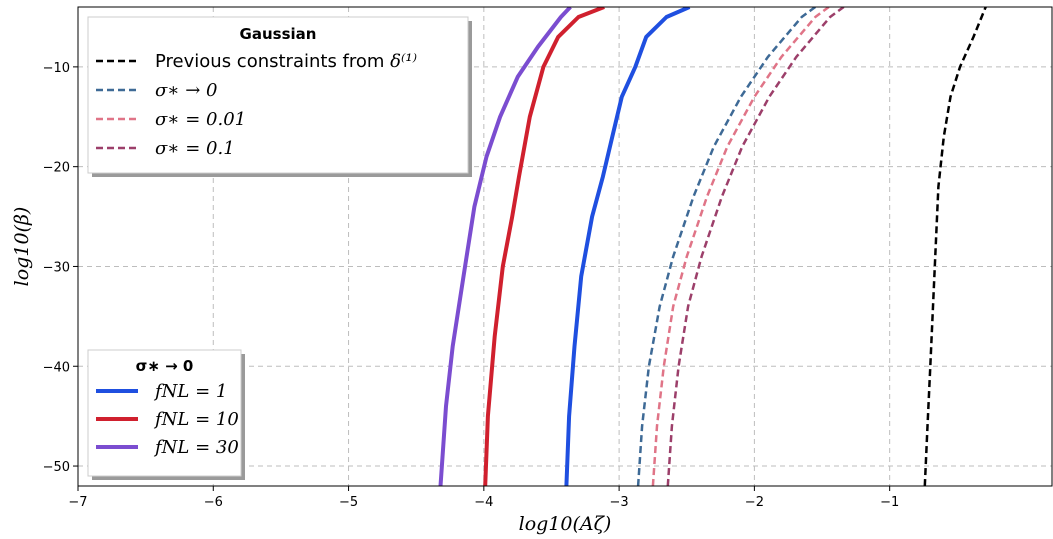 The height and width of the screenshot is (539, 1053). I want to click on legend-label-previous: Previous constraints from δ⁽¹⁾, so click(286, 61).